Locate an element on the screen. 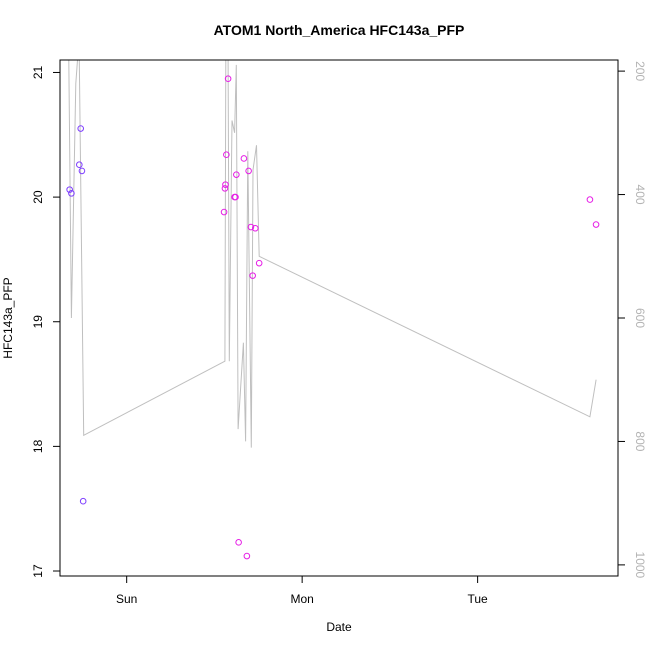 Image resolution: width=650 pixels, height=650 pixels. y-tick-label: 20 is located at coordinates (38, 197).